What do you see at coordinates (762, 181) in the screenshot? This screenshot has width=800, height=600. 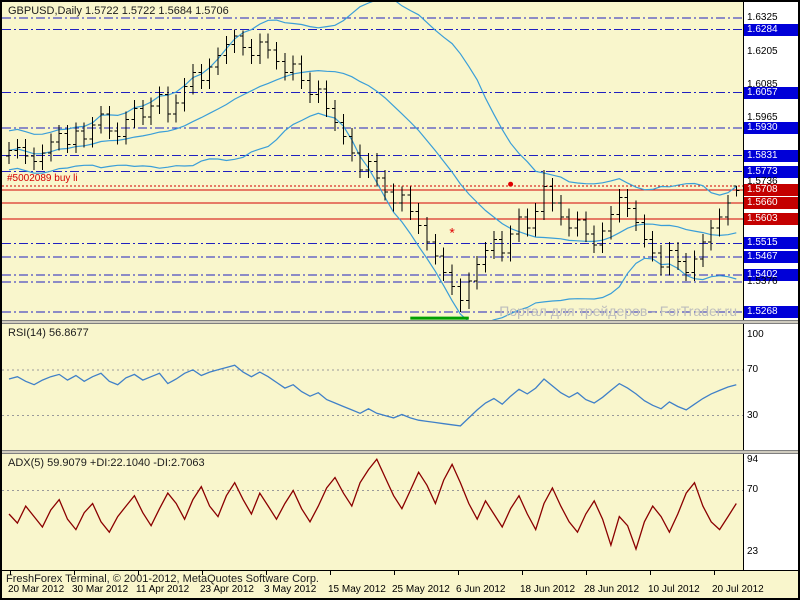 I see `price-scale-label: 1.5736` at bounding box center [762, 181].